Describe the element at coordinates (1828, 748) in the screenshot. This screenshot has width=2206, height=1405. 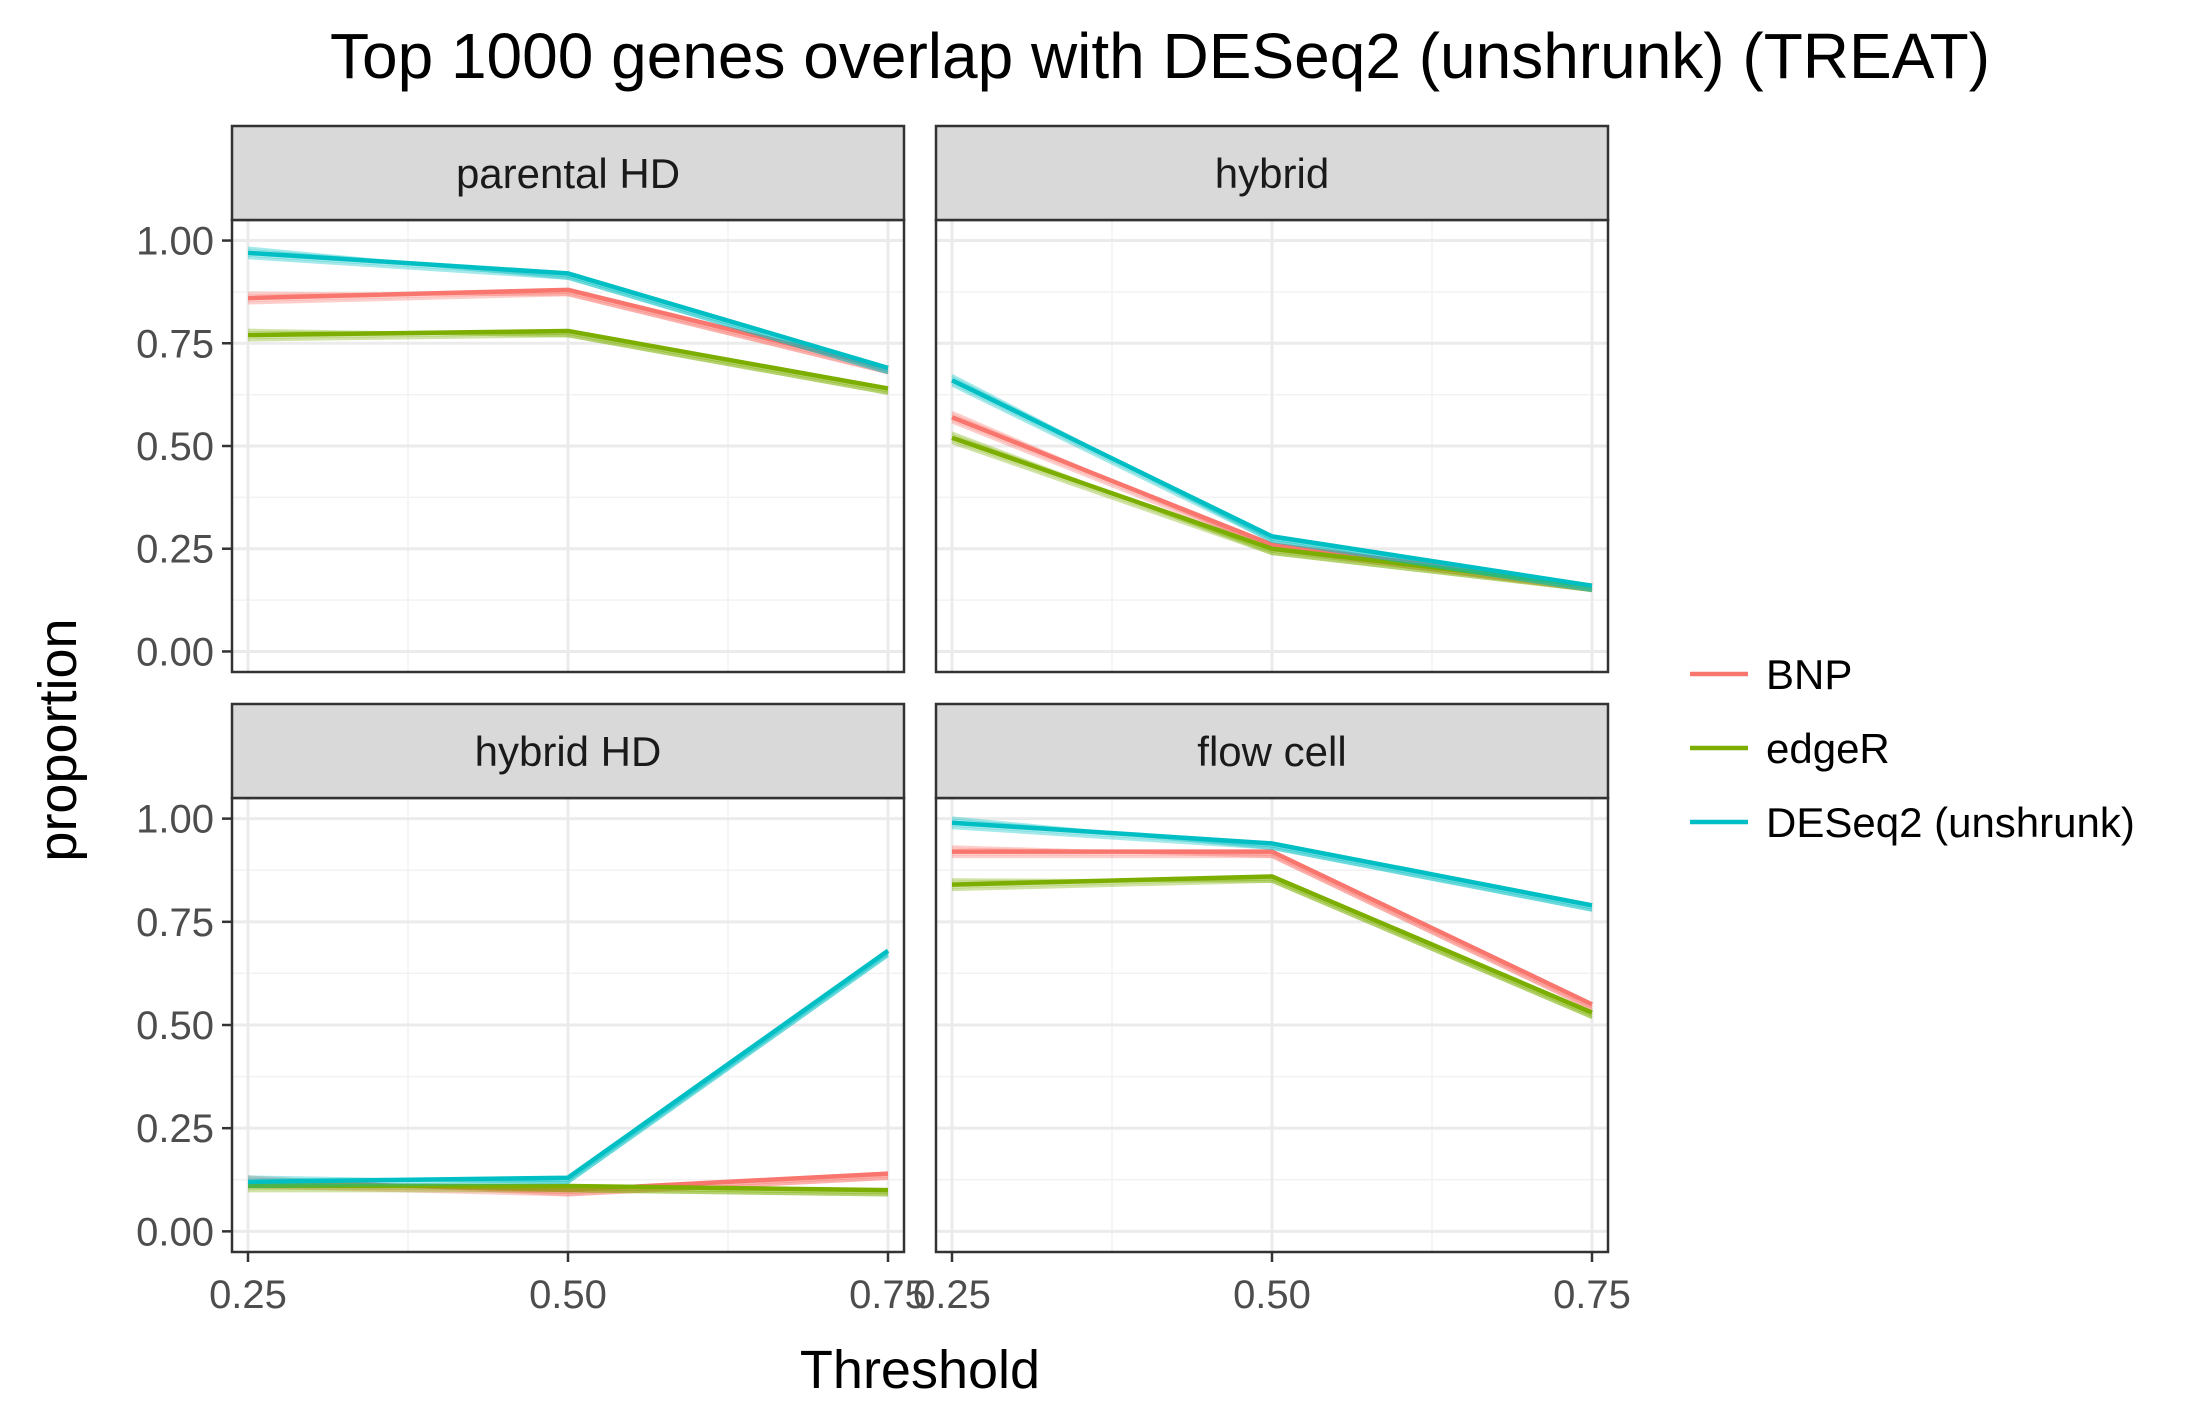
I see `legend-label: edgeR` at that location.